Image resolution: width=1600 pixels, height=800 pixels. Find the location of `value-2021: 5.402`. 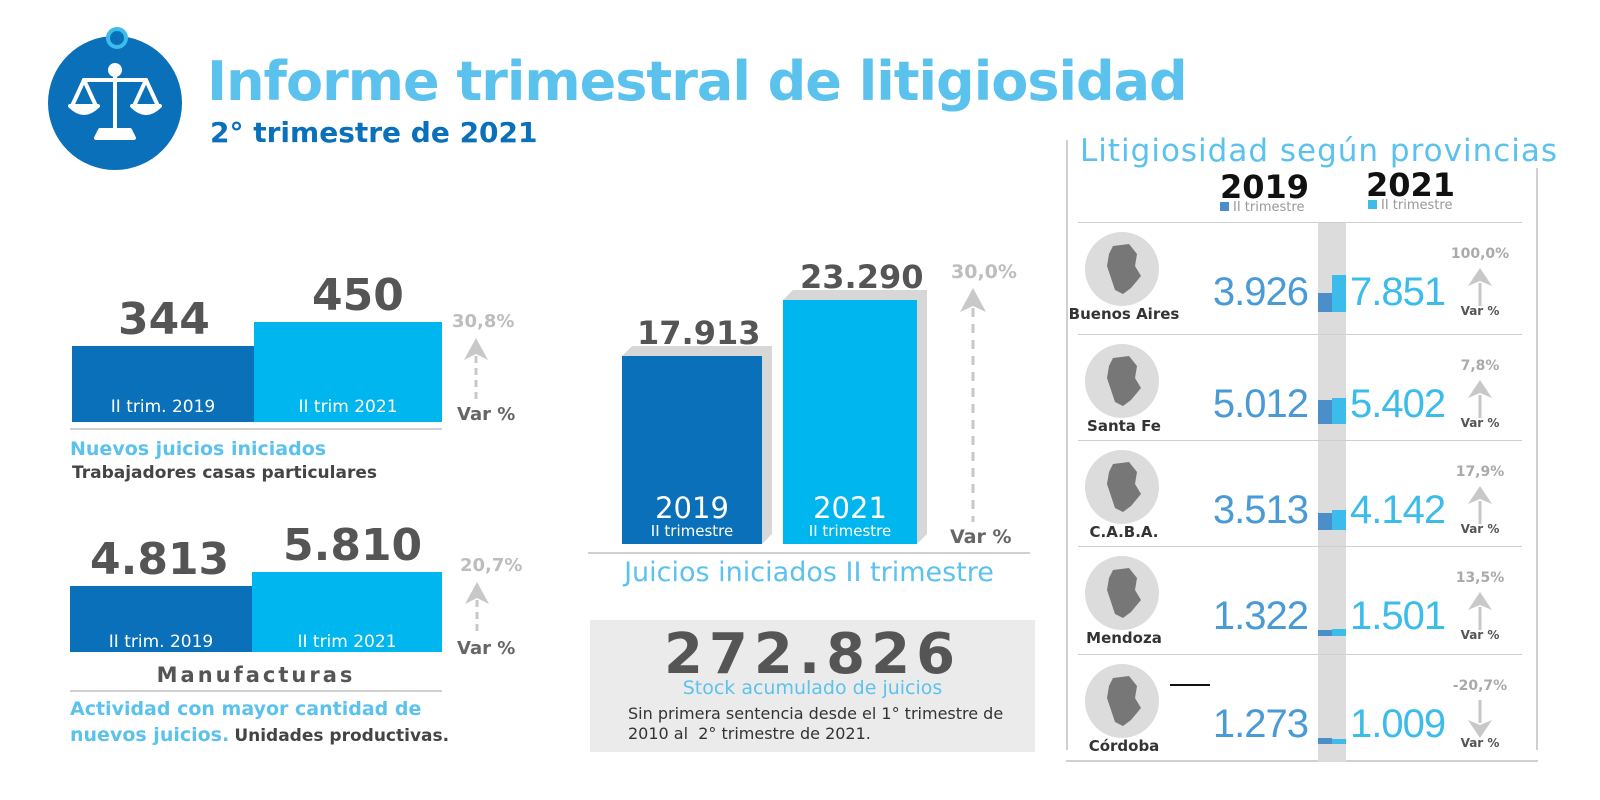

value-2021: 5.402 is located at coordinates (1398, 404).